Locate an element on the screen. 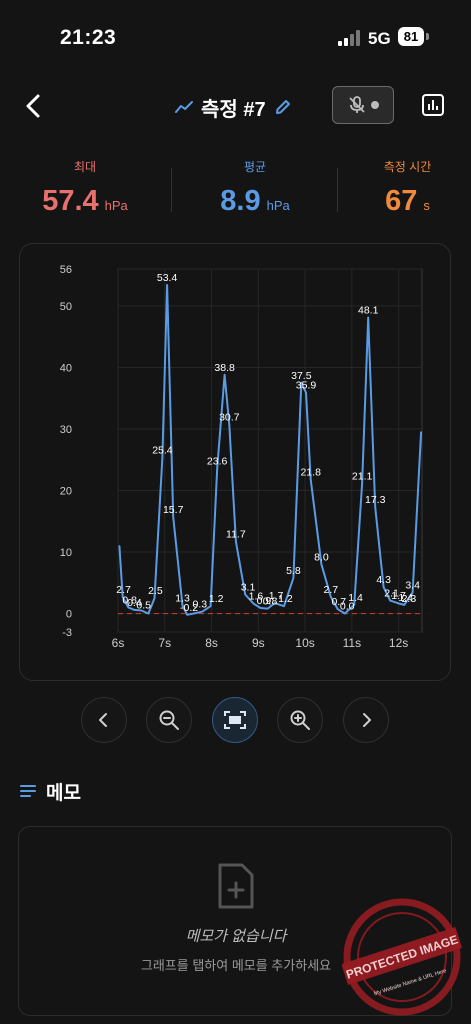 The image size is (471, 1024). data-label: 0.5 is located at coordinates (143, 605).